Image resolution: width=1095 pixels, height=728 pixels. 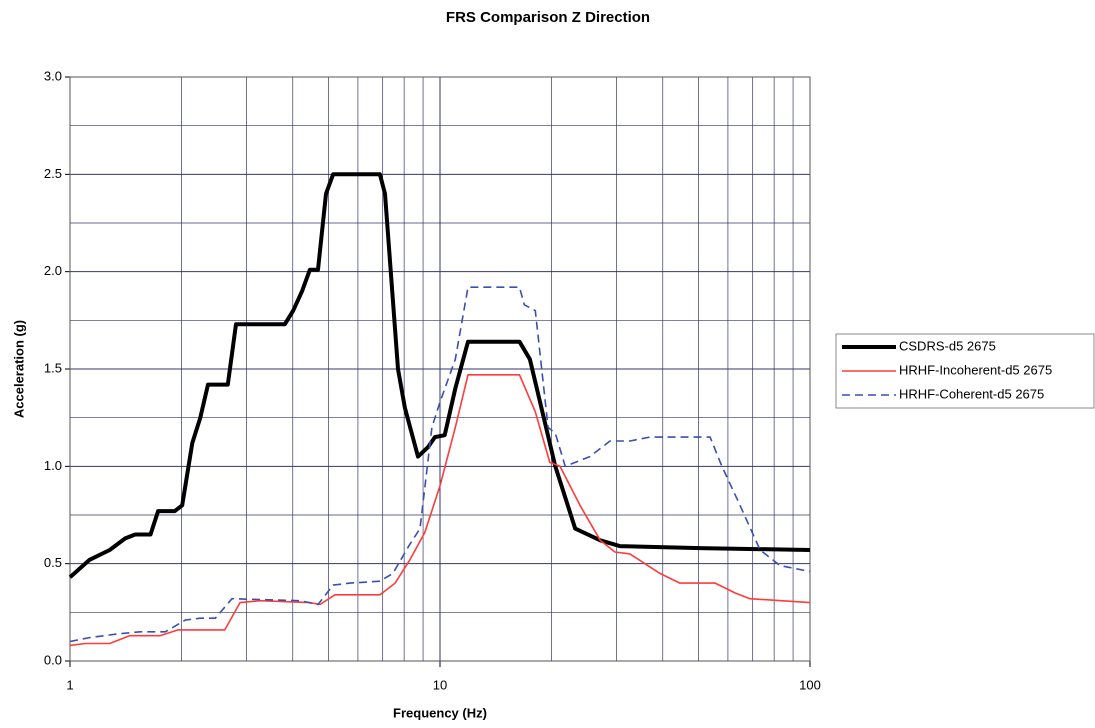 What do you see at coordinates (440, 712) in the screenshot?
I see `x-axis-label: Frequency (Hz)` at bounding box center [440, 712].